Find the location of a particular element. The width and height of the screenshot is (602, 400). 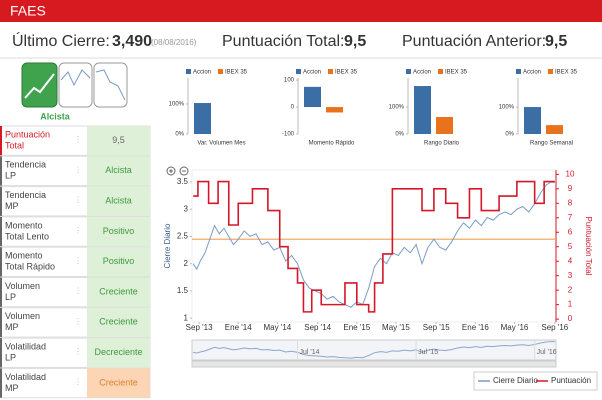

x-axis-label: Rango Diario is located at coordinates (442, 144).